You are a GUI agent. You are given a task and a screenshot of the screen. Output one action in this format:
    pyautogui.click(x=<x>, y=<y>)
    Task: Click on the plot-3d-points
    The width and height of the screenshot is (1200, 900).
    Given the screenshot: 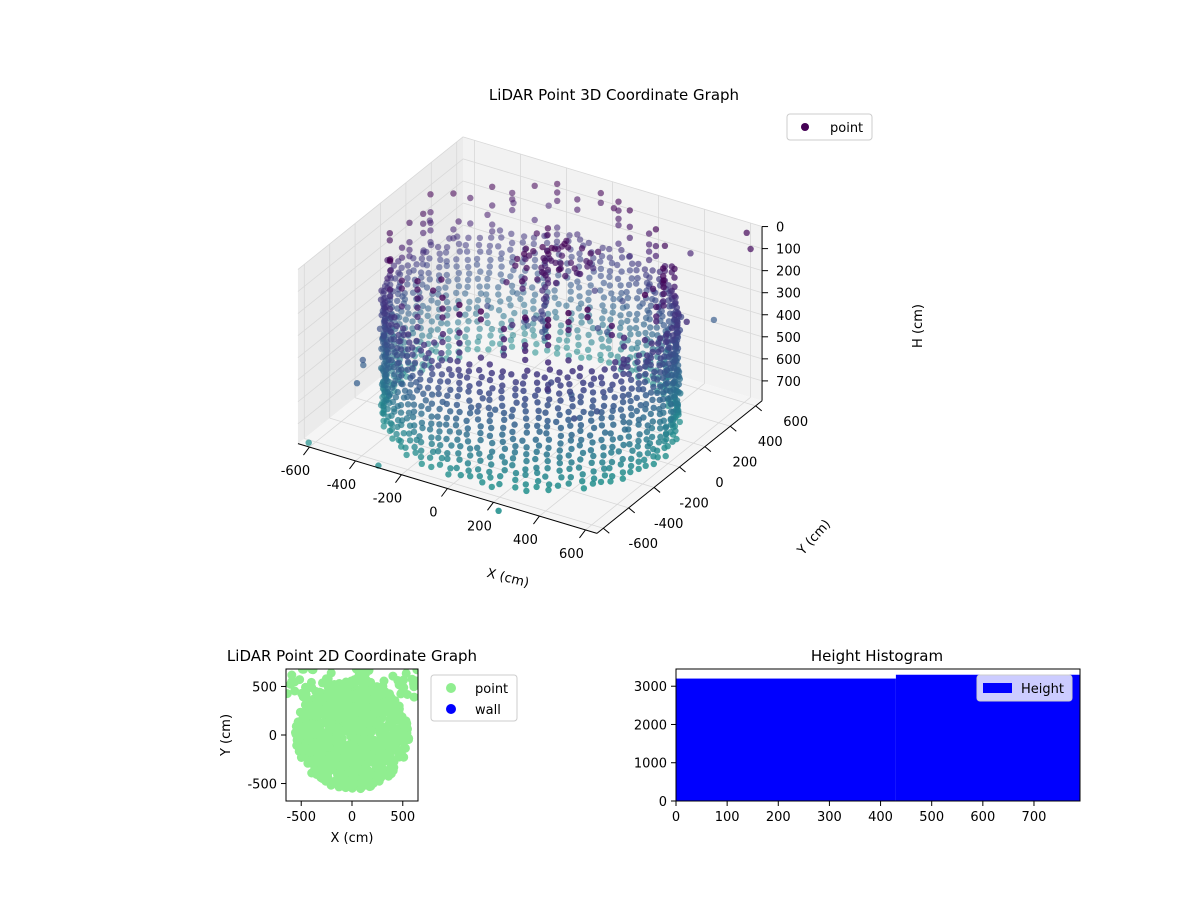 What is the action you would take?
    pyautogui.click(x=529, y=347)
    